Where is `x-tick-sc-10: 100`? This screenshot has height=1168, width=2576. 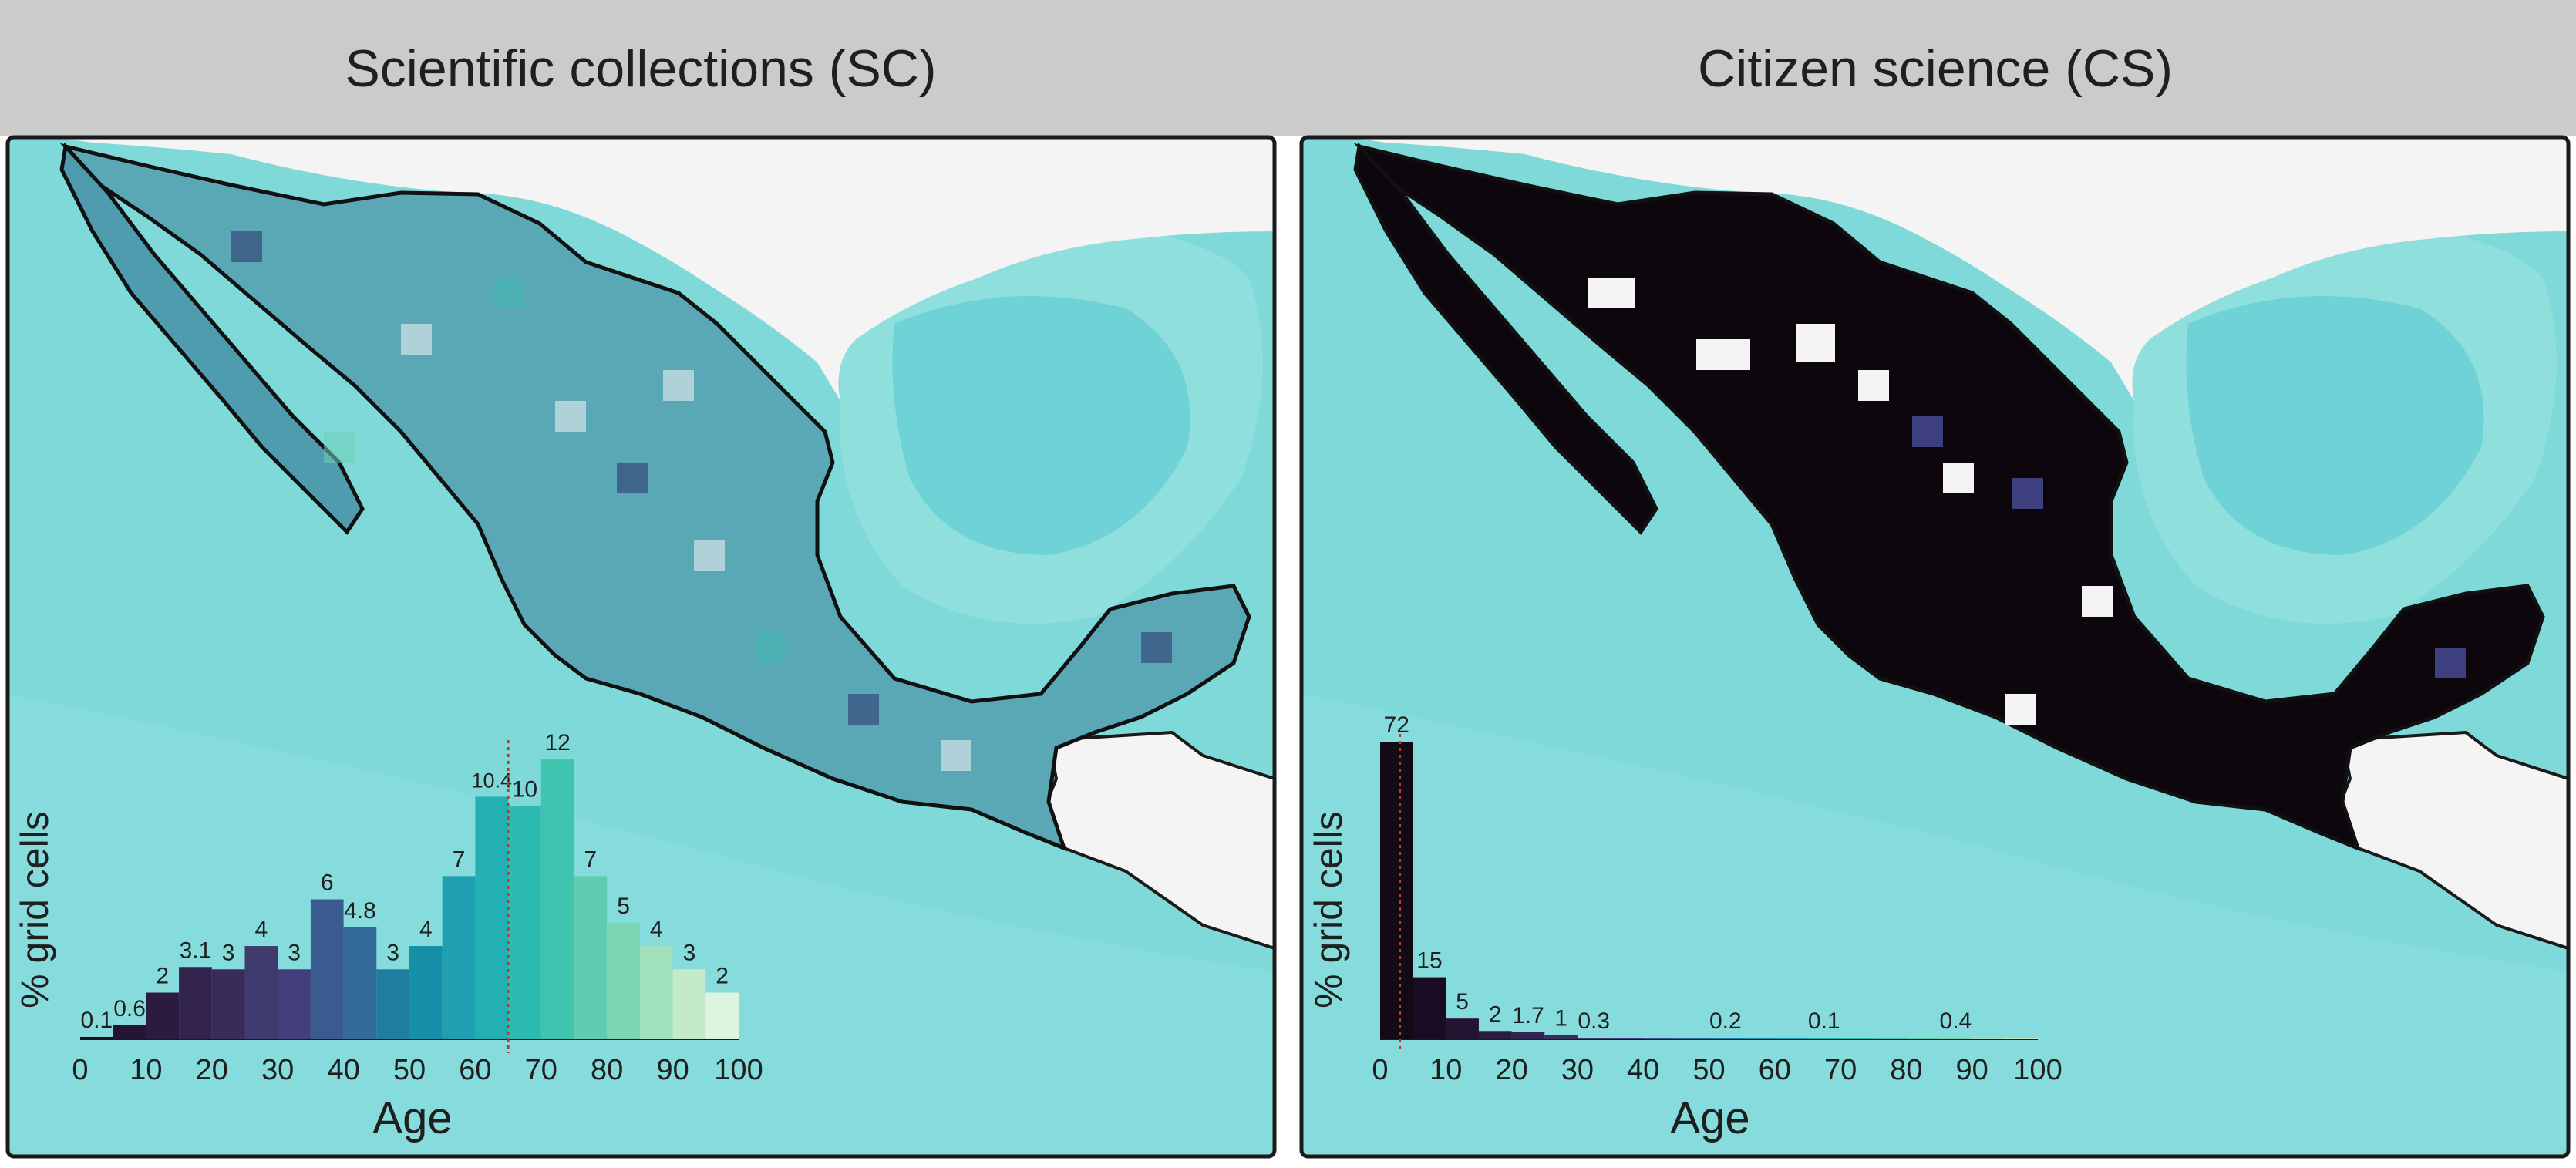
x-tick-sc-10: 100 is located at coordinates (739, 1070).